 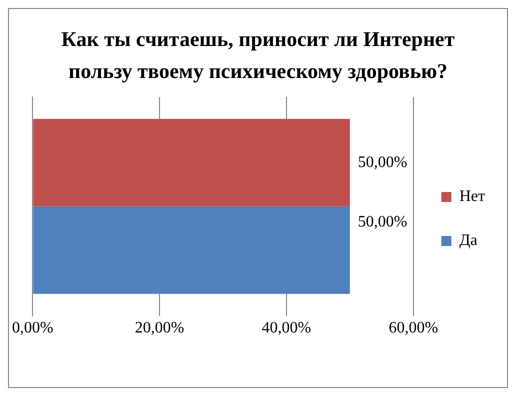 I want to click on chart-title: Как ты считаешь, приносит ли Интернет пользу твоему психическому здоровью?, so click(x=258, y=55).